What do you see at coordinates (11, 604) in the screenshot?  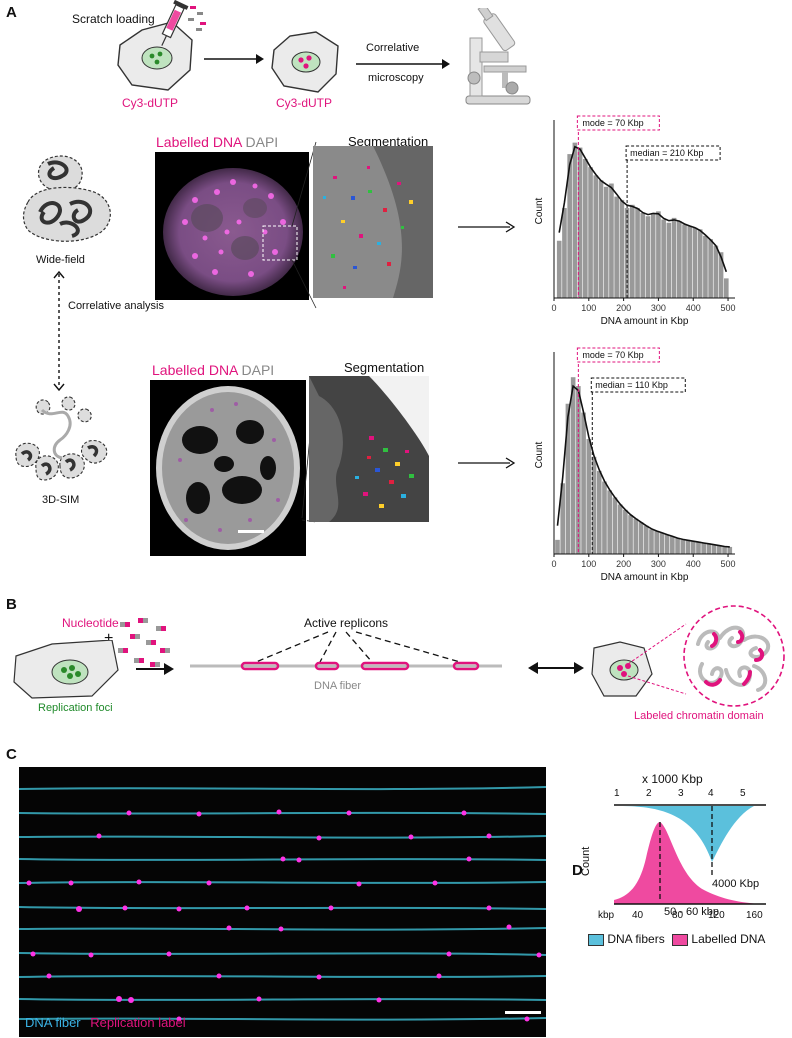 I see `panel-label-b: B` at bounding box center [11, 604].